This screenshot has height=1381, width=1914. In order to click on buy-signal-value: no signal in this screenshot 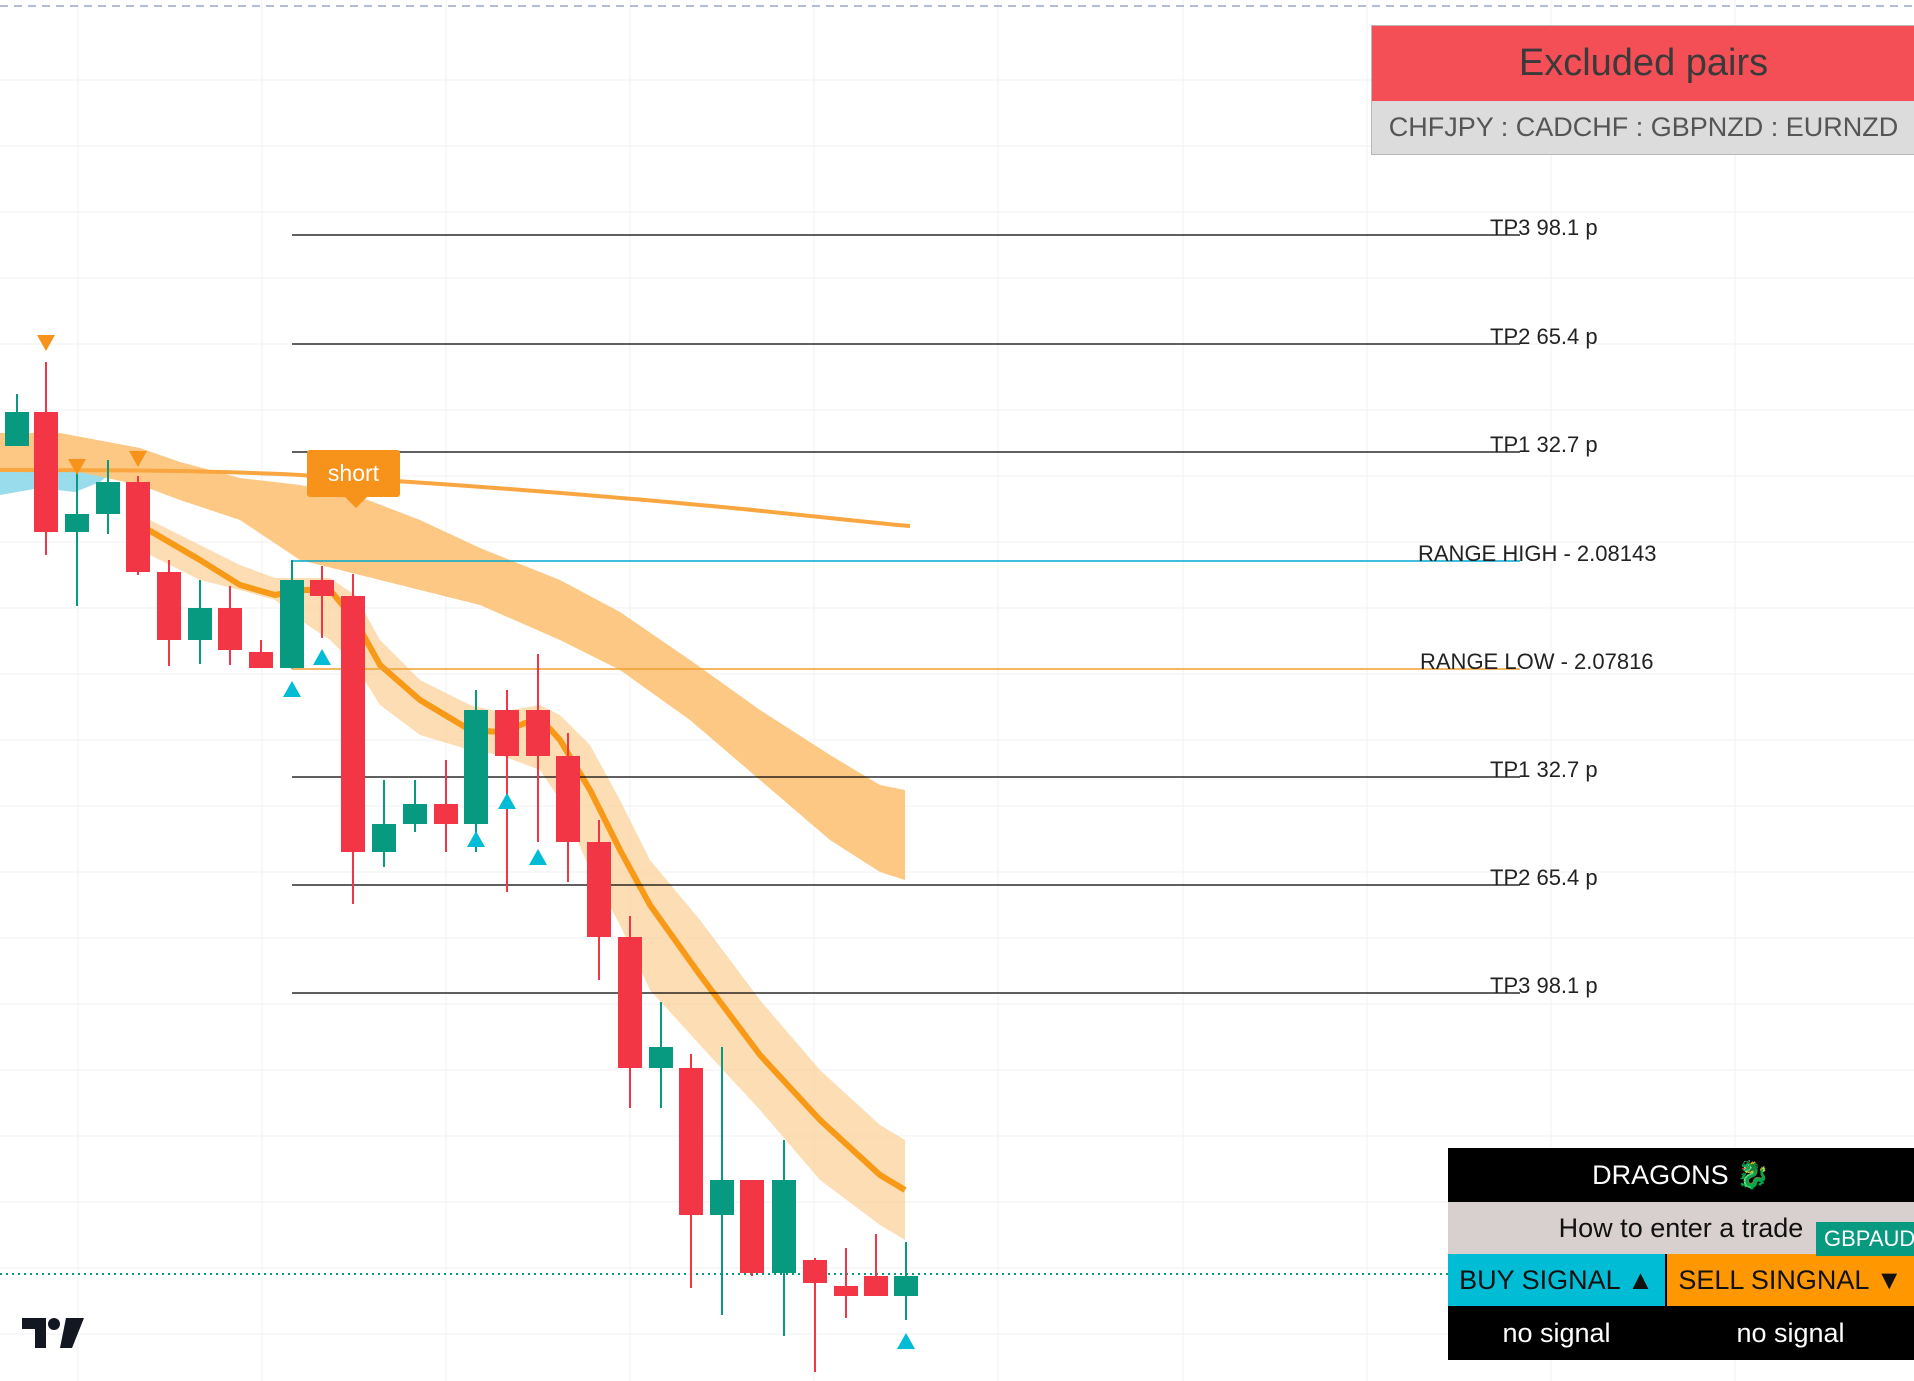, I will do `click(1556, 1333)`.